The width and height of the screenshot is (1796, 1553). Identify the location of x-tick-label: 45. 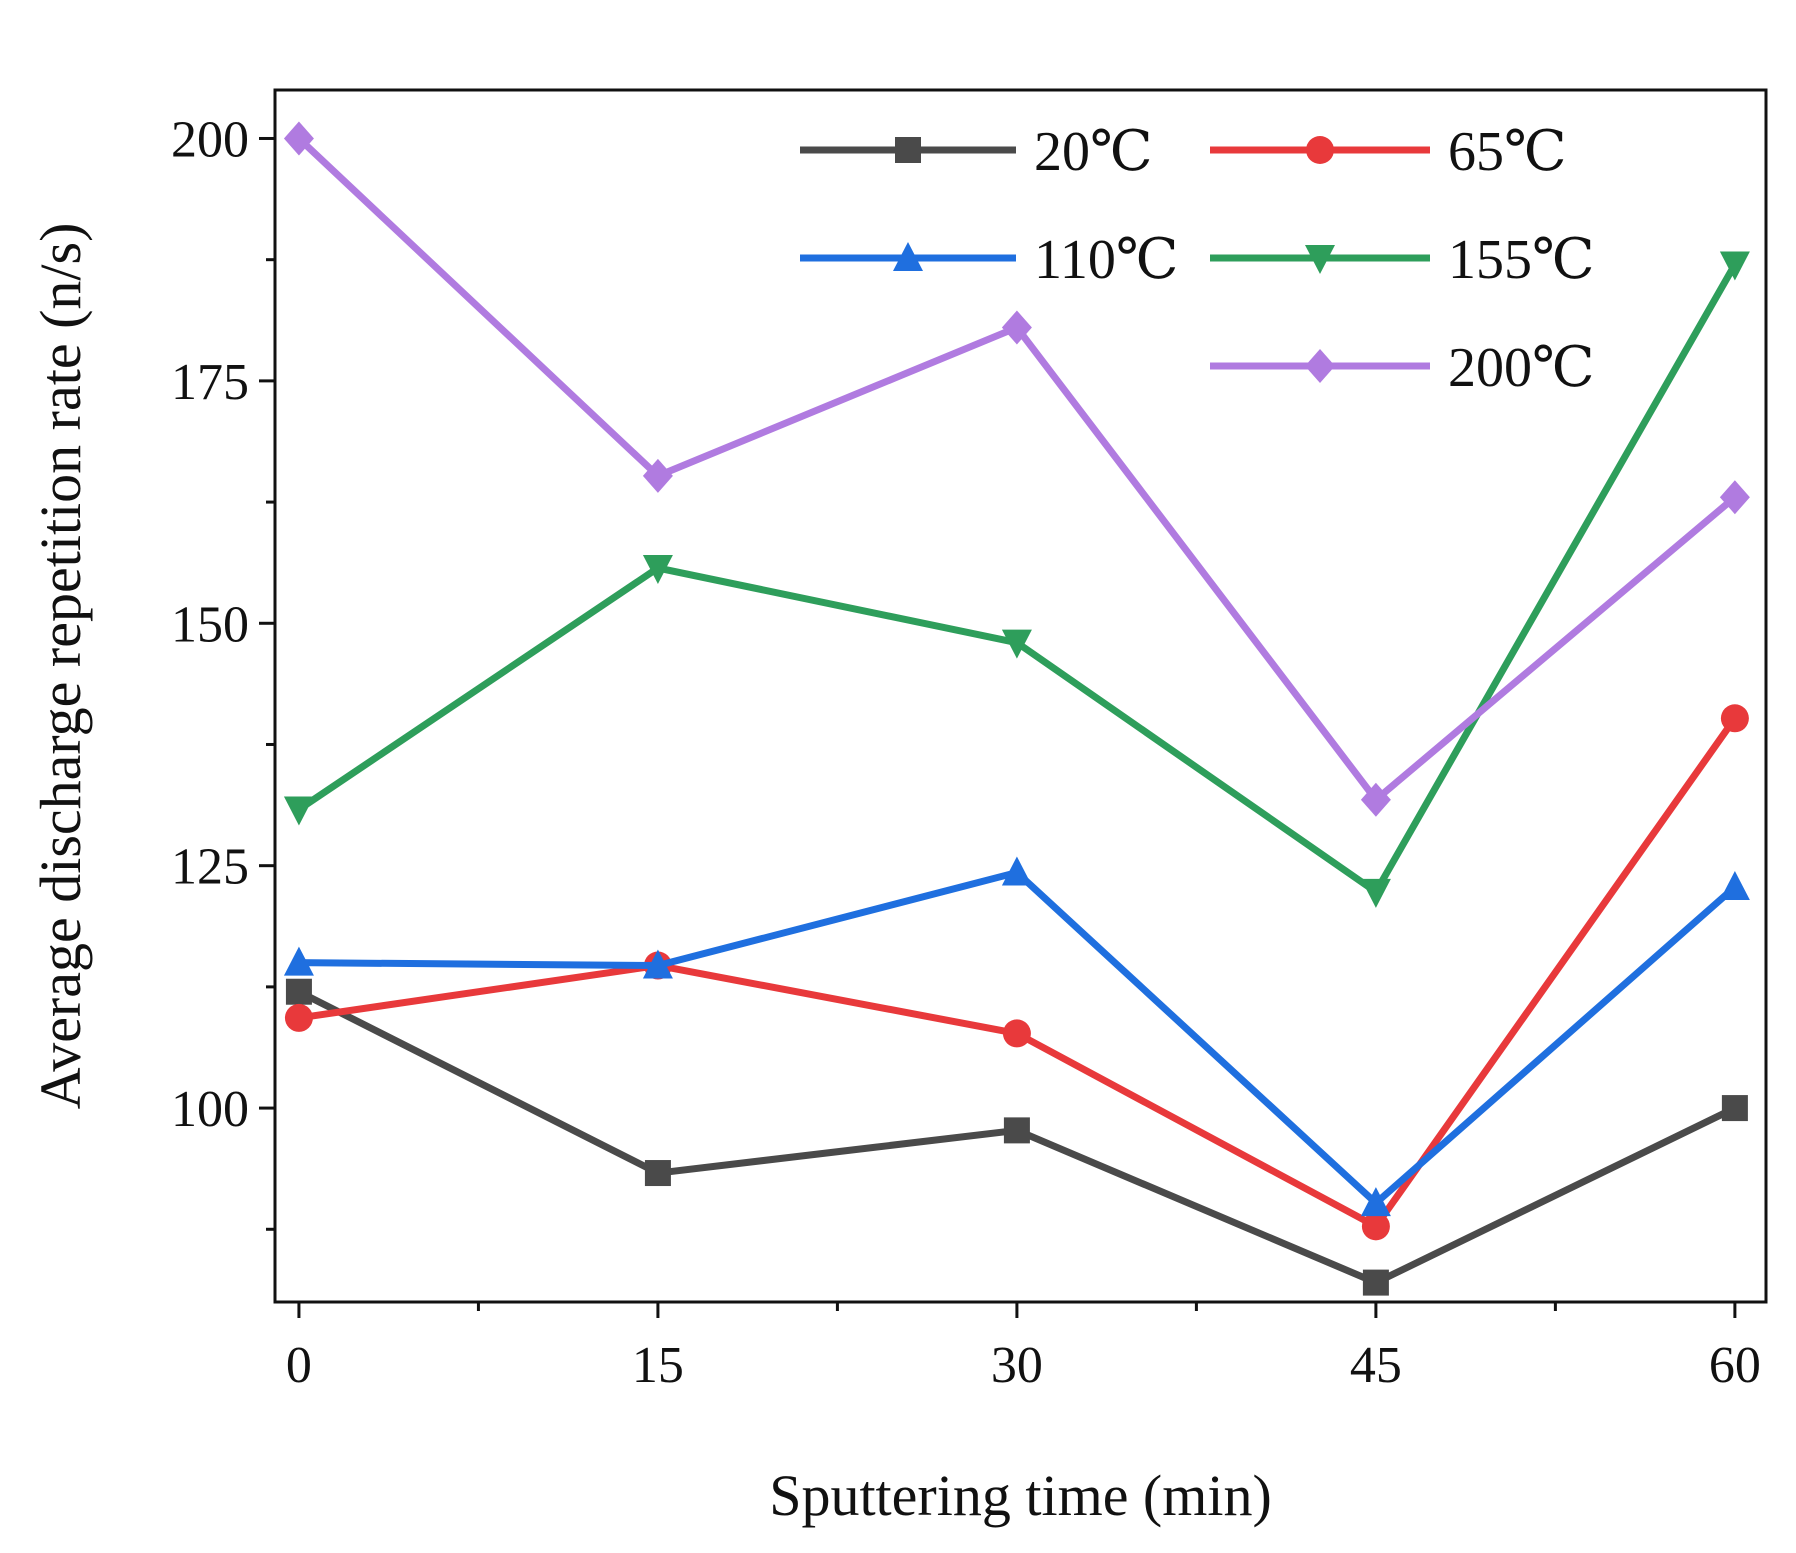
(1376, 1365).